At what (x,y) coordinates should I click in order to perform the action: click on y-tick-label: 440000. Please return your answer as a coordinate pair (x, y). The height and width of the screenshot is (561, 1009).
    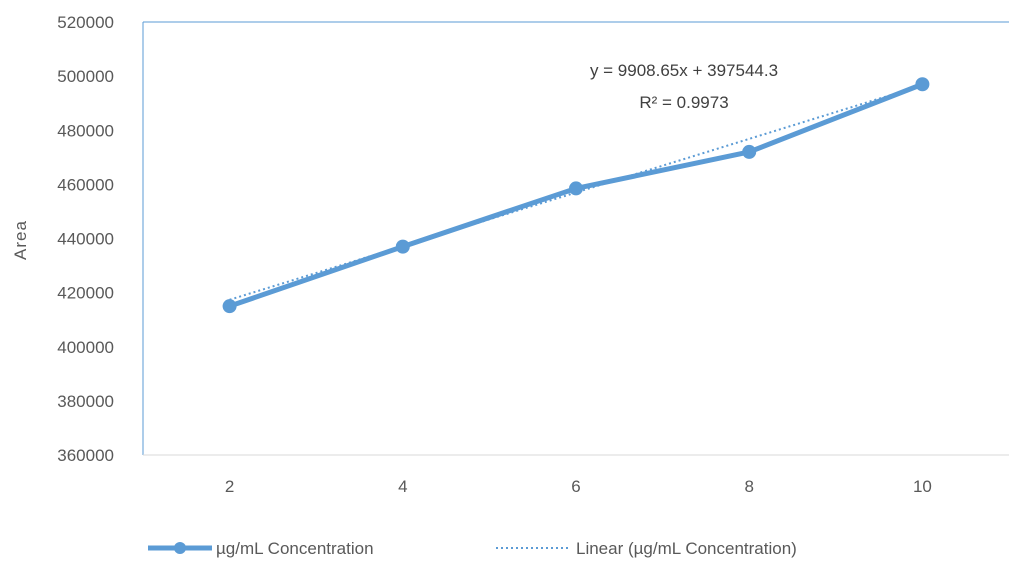
    Looking at the image, I should click on (85, 239).